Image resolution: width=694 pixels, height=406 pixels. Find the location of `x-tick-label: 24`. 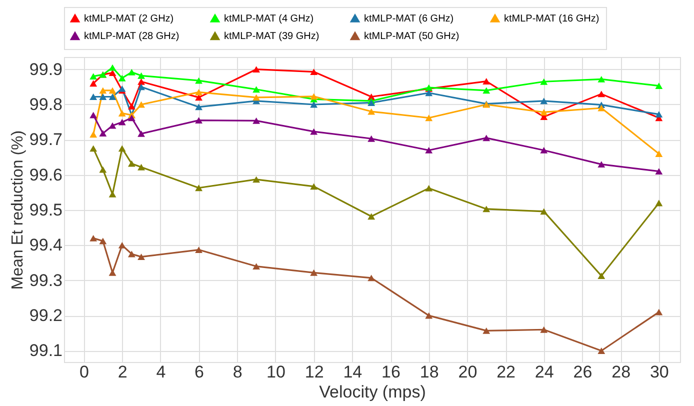

x-tick-label: 24 is located at coordinates (544, 372).